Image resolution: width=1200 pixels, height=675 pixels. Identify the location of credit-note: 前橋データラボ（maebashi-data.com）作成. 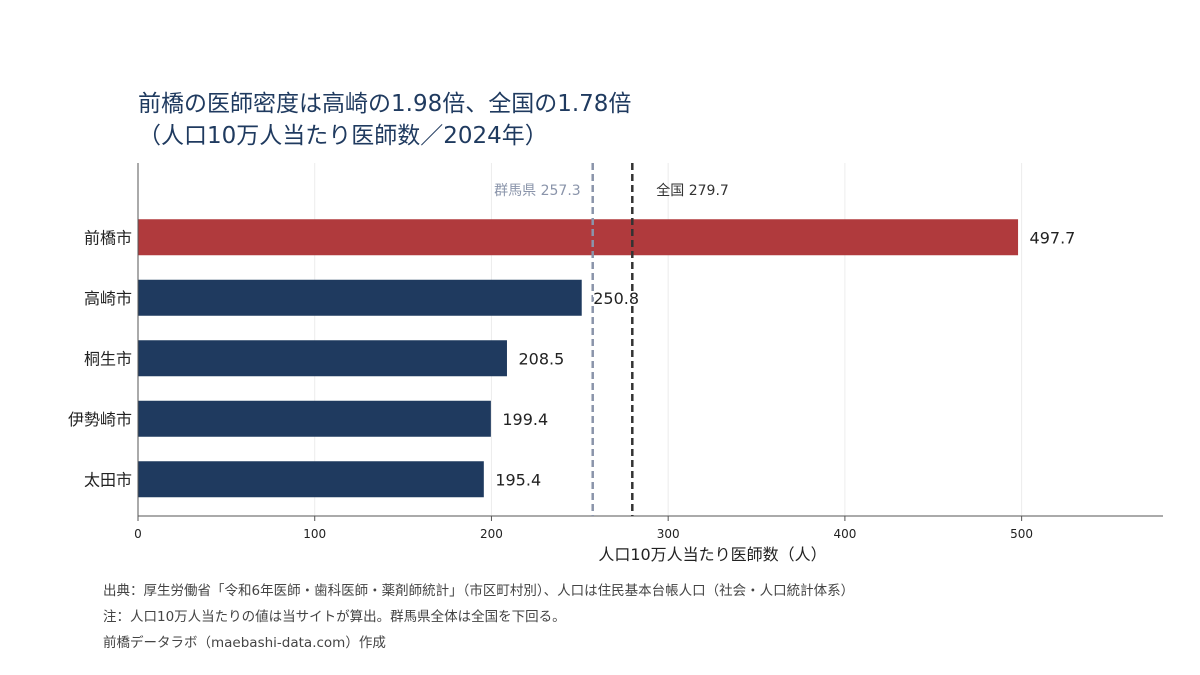
(244, 643).